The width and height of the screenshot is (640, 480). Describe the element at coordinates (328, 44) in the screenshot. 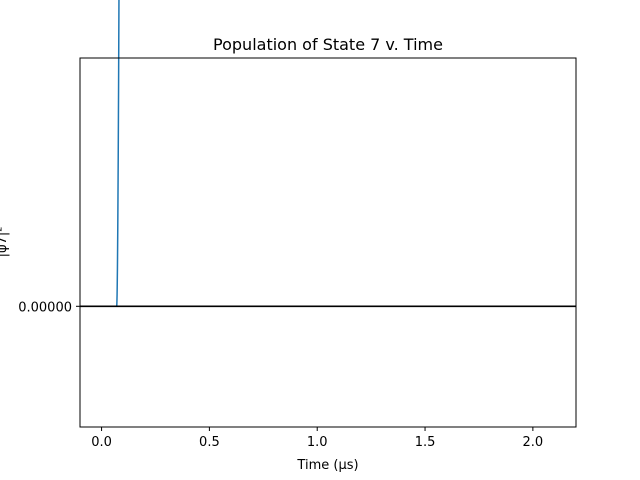

I see `chart-title: Population of State 7 v. Time` at that location.